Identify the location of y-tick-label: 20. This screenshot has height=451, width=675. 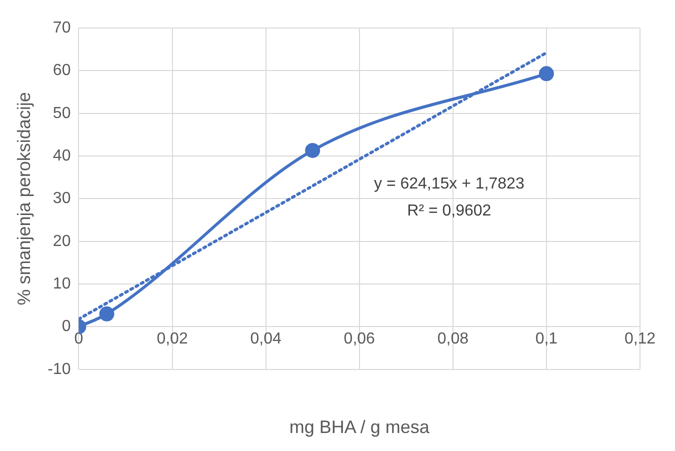
(61, 241).